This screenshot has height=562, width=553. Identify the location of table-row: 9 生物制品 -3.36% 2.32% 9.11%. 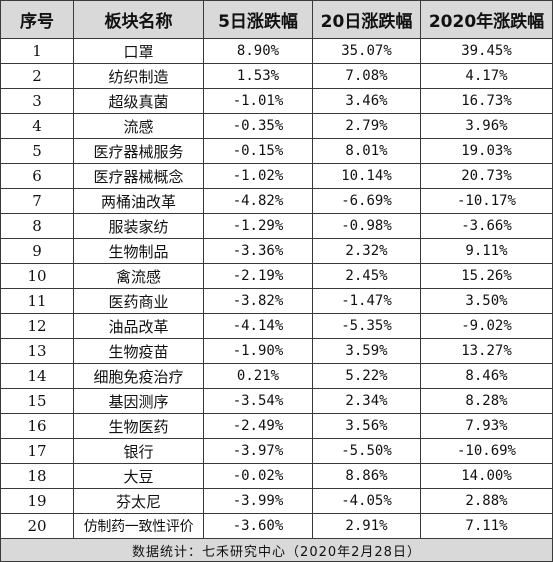
(276, 251).